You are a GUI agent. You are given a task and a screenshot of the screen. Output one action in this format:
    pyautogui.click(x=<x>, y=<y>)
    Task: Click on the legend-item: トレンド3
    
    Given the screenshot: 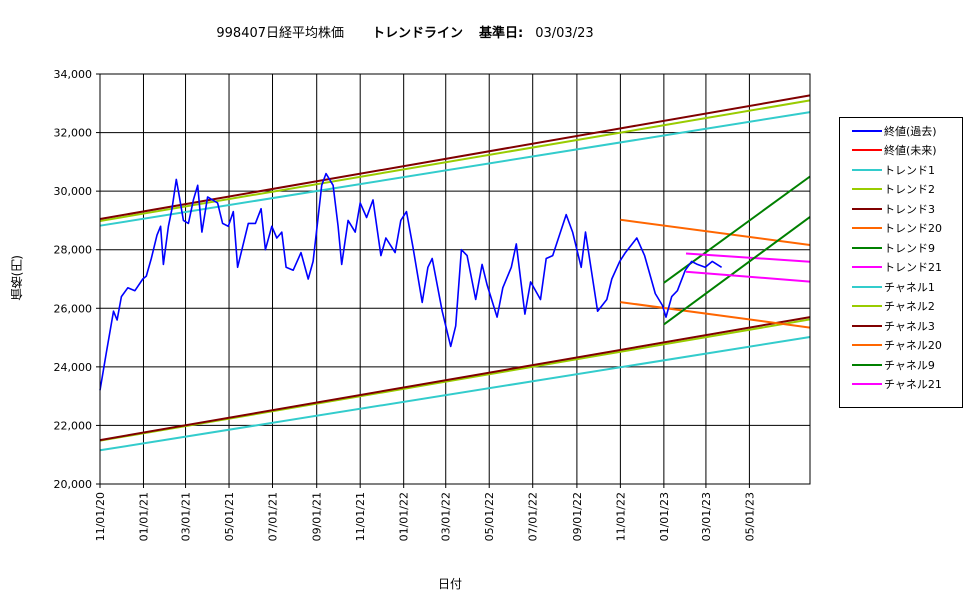 What is the action you would take?
    pyautogui.click(x=901, y=209)
    